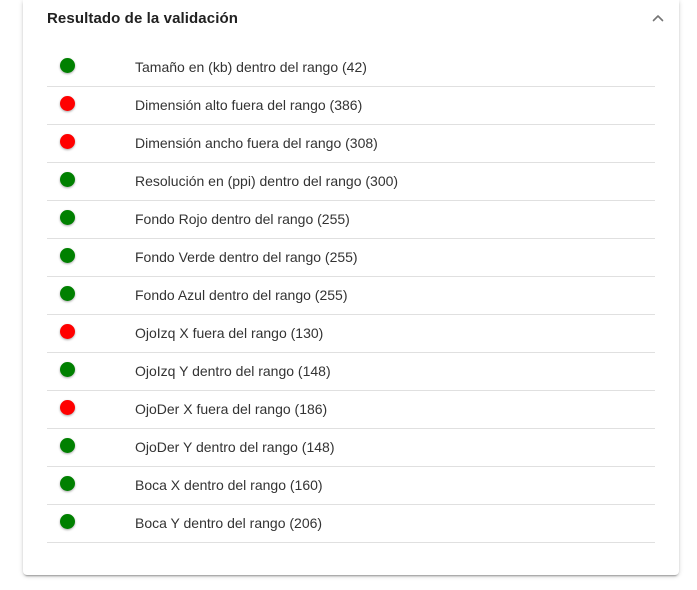  Describe the element at coordinates (246, 257) in the screenshot. I see `list-item-label: Fondo Verde dentro del rango (255)` at that location.